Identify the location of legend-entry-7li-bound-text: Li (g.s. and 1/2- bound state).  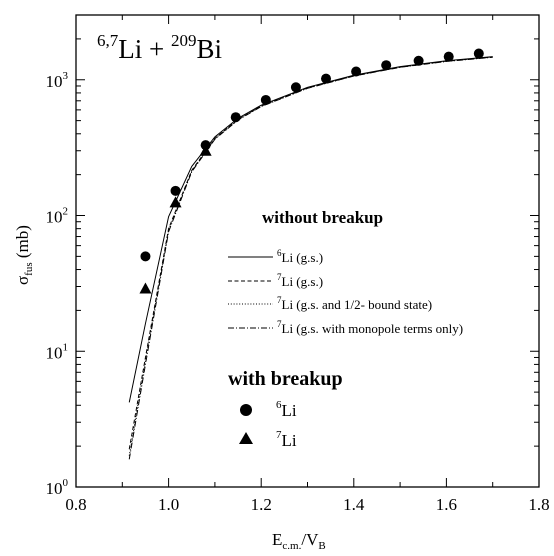
(357, 304).